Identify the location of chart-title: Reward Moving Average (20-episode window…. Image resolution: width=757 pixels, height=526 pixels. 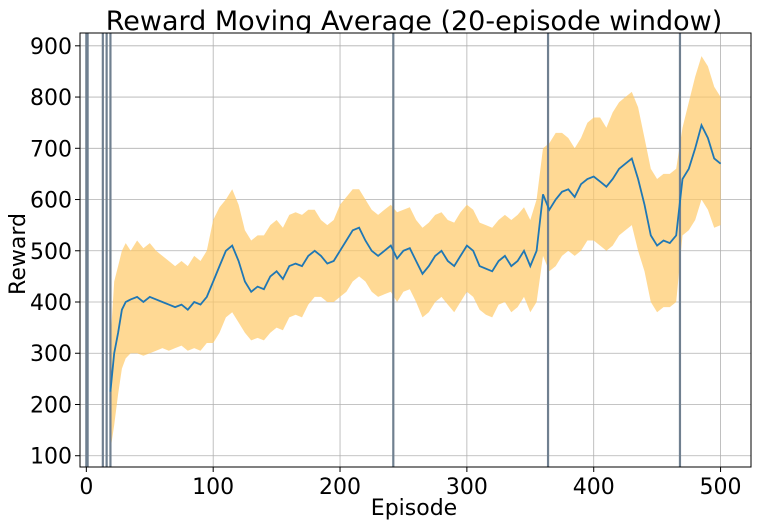
(414, 21).